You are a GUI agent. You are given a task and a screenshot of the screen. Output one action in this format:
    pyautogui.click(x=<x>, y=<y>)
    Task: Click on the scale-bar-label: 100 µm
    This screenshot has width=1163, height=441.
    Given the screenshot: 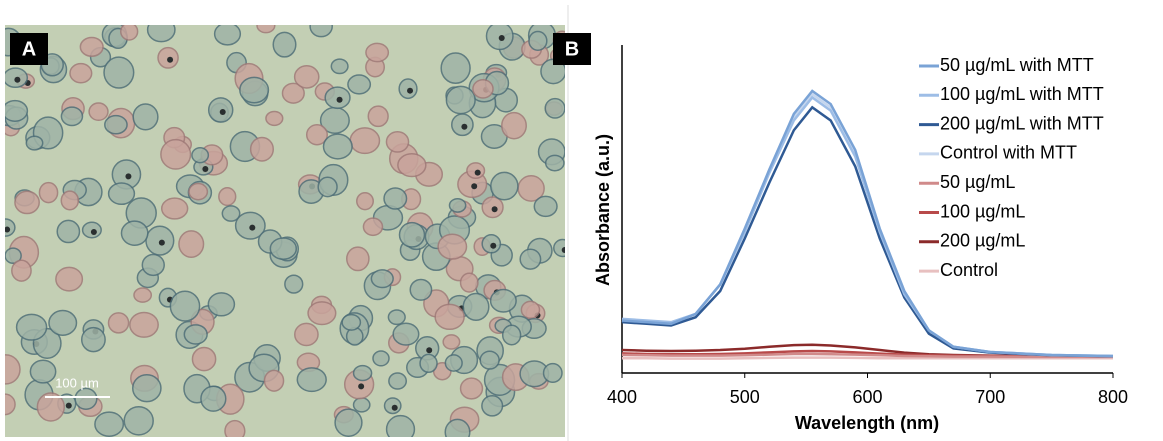 What is the action you would take?
    pyautogui.click(x=77, y=382)
    